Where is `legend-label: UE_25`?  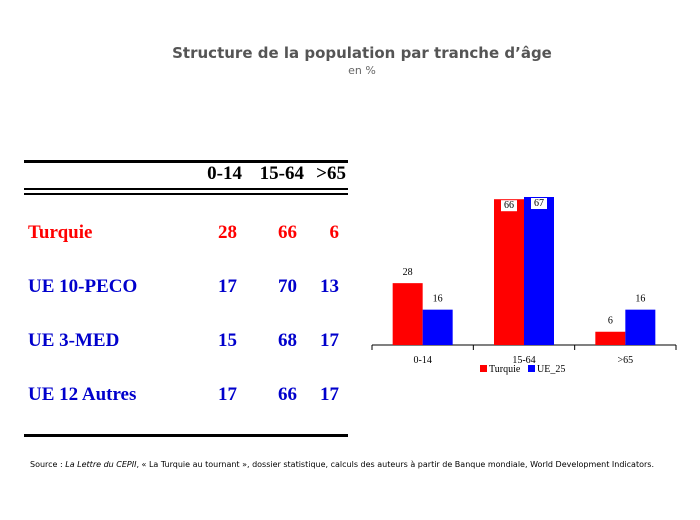
legend-label: UE_25 is located at coordinates (551, 369).